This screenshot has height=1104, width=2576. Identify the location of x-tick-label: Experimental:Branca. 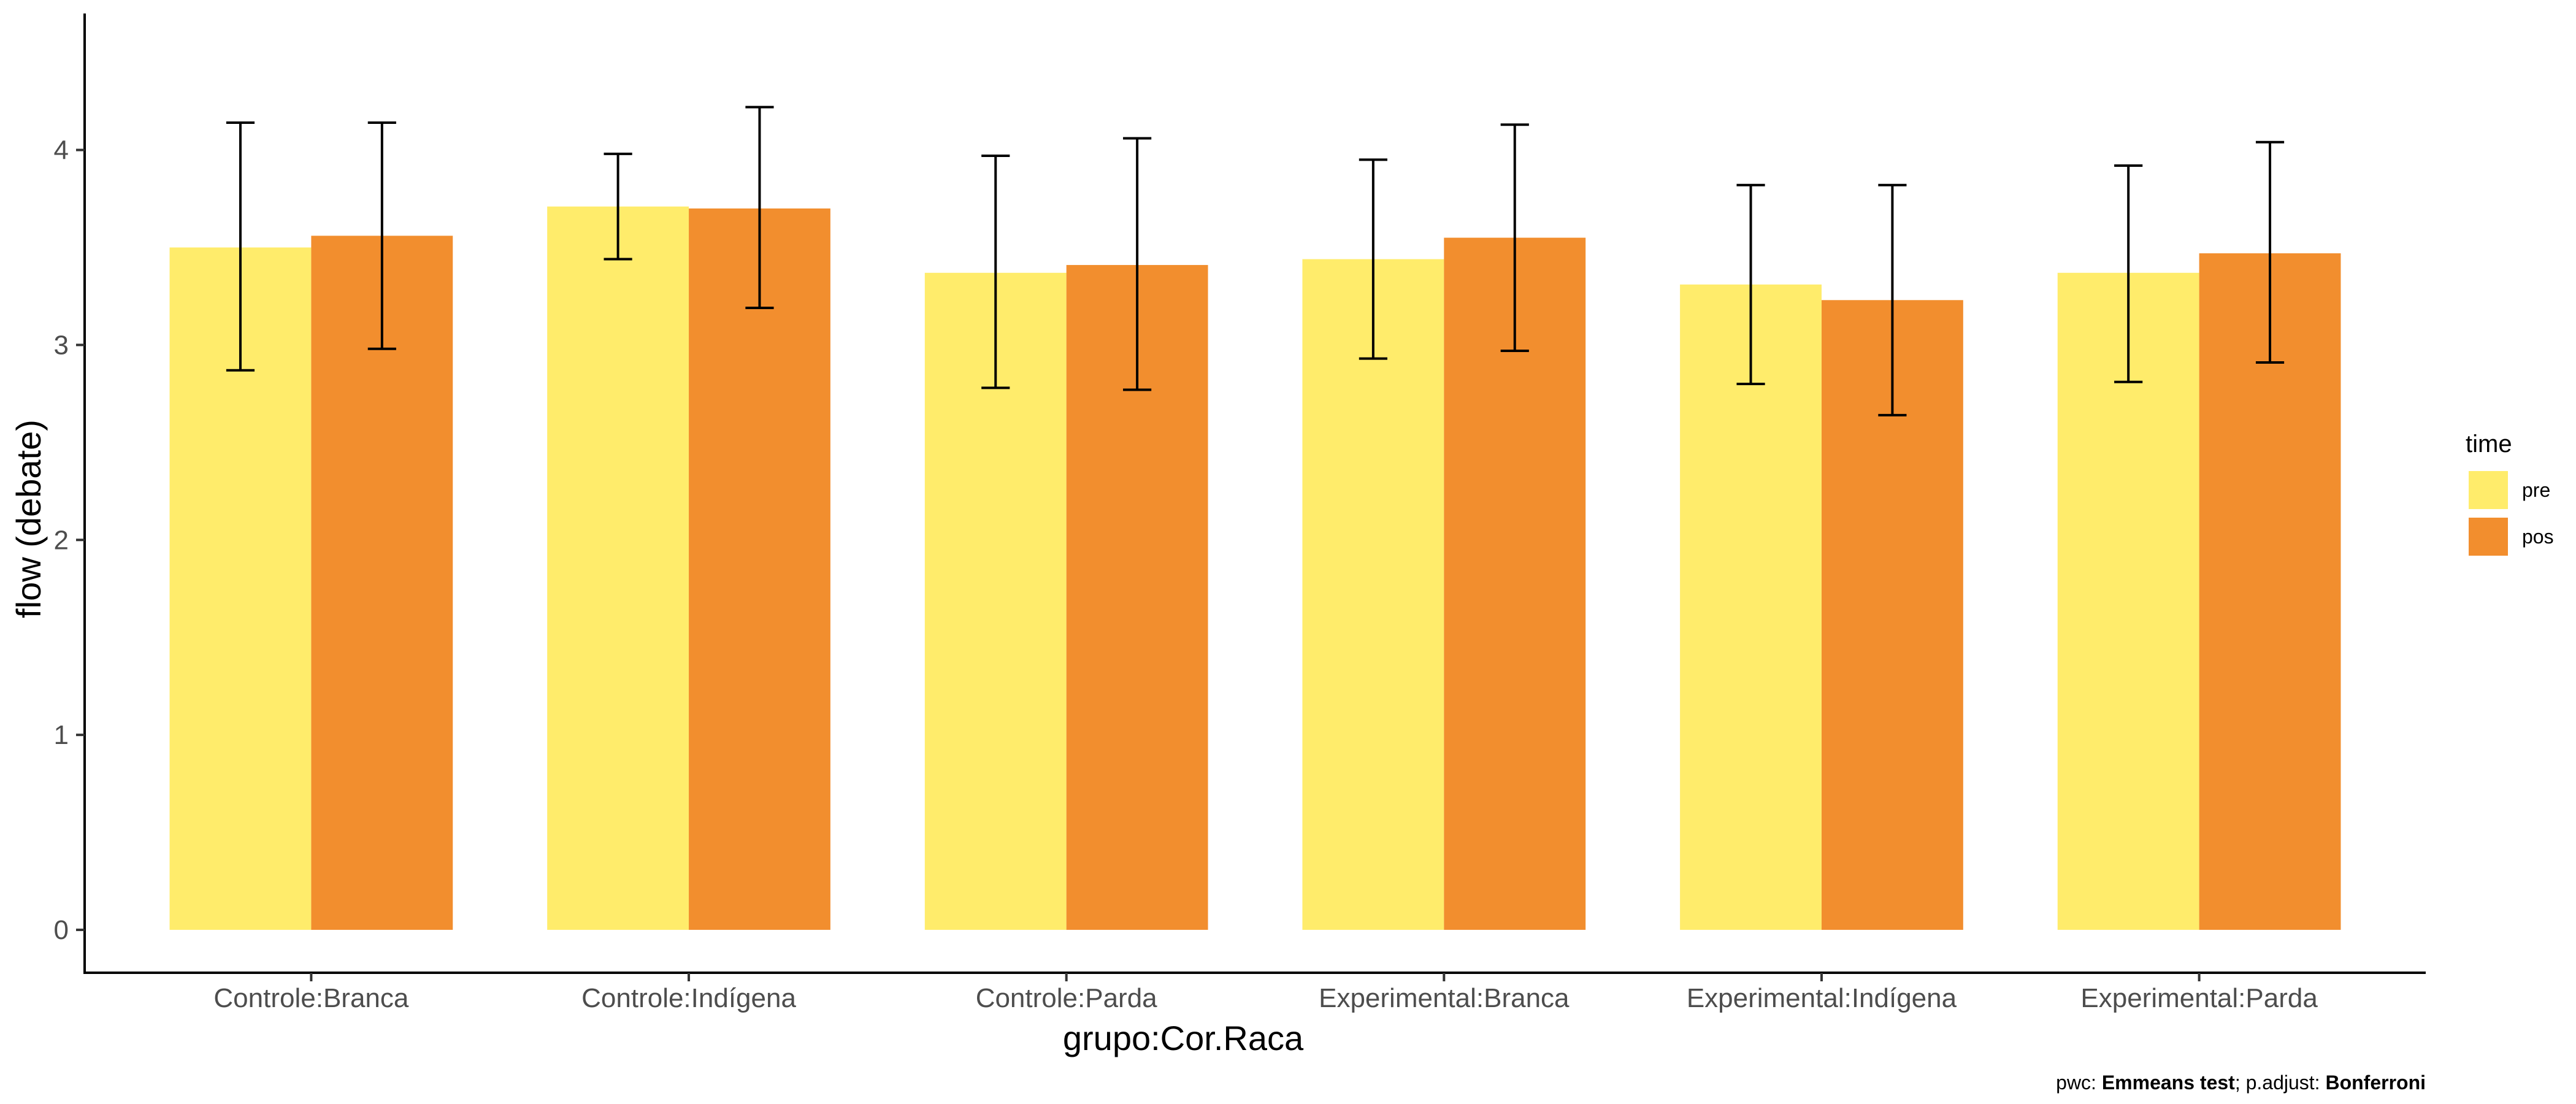
(1444, 998).